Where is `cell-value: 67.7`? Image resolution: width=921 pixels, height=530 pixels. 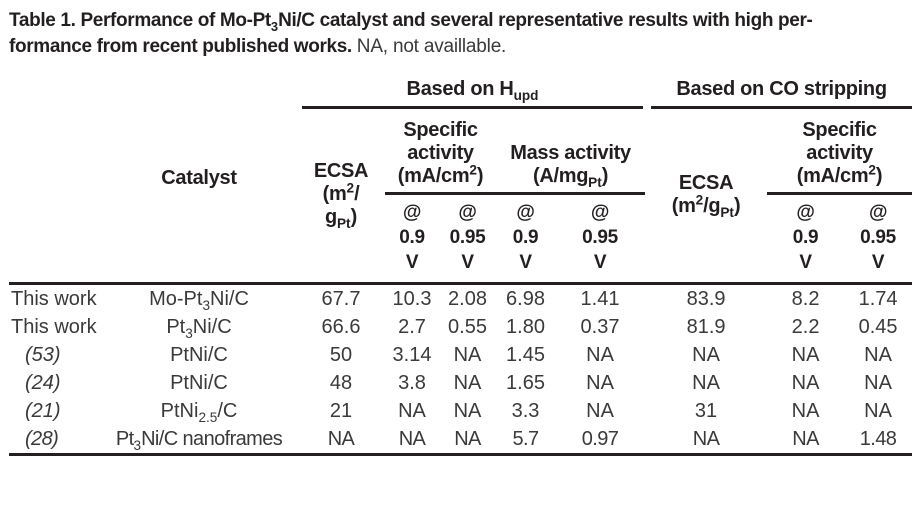
cell-value: 67.7 is located at coordinates (341, 299).